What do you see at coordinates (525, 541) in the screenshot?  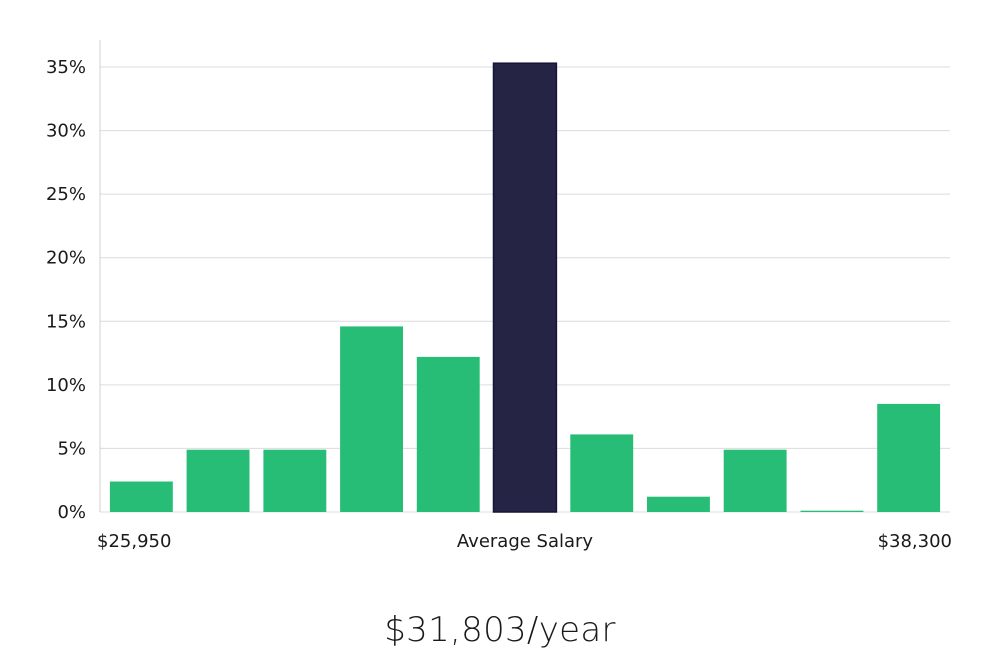 I see `x-axis-label: Average Salary` at bounding box center [525, 541].